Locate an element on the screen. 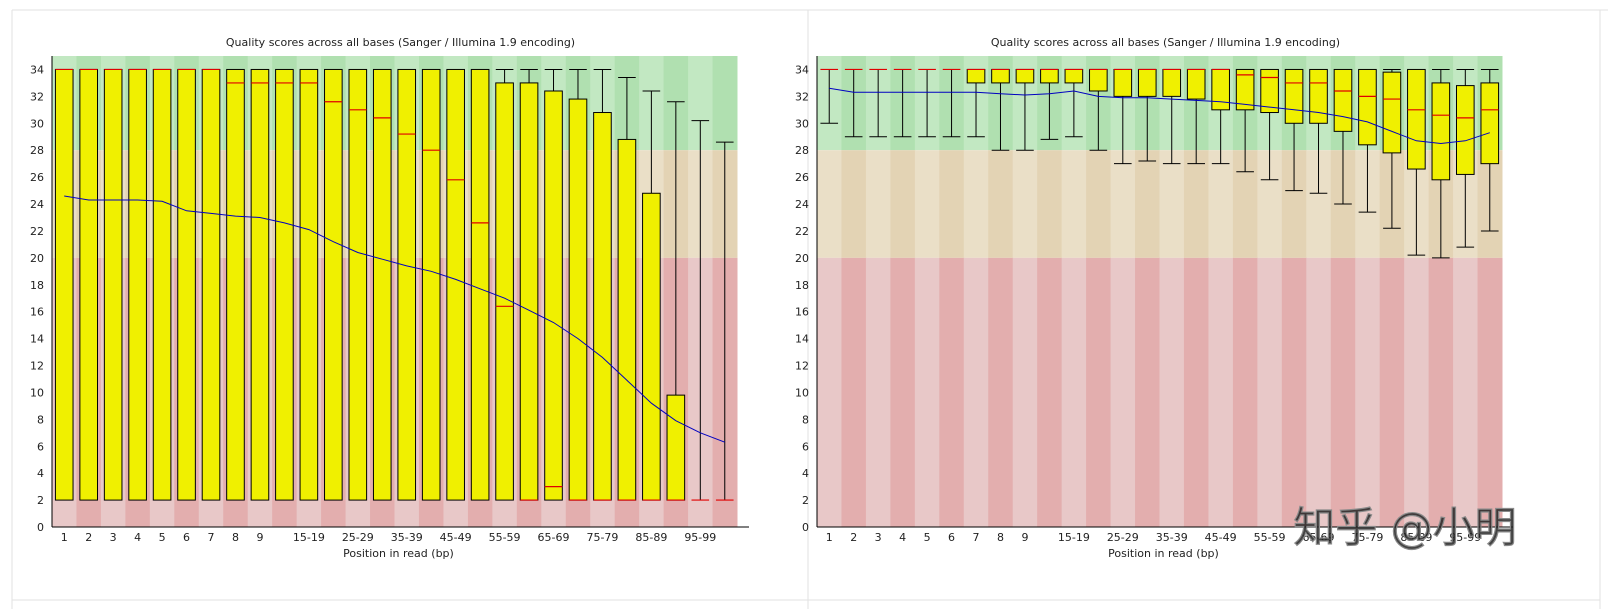 The width and height of the screenshot is (1618, 609). x-tick-label: 8 is located at coordinates (235, 537).